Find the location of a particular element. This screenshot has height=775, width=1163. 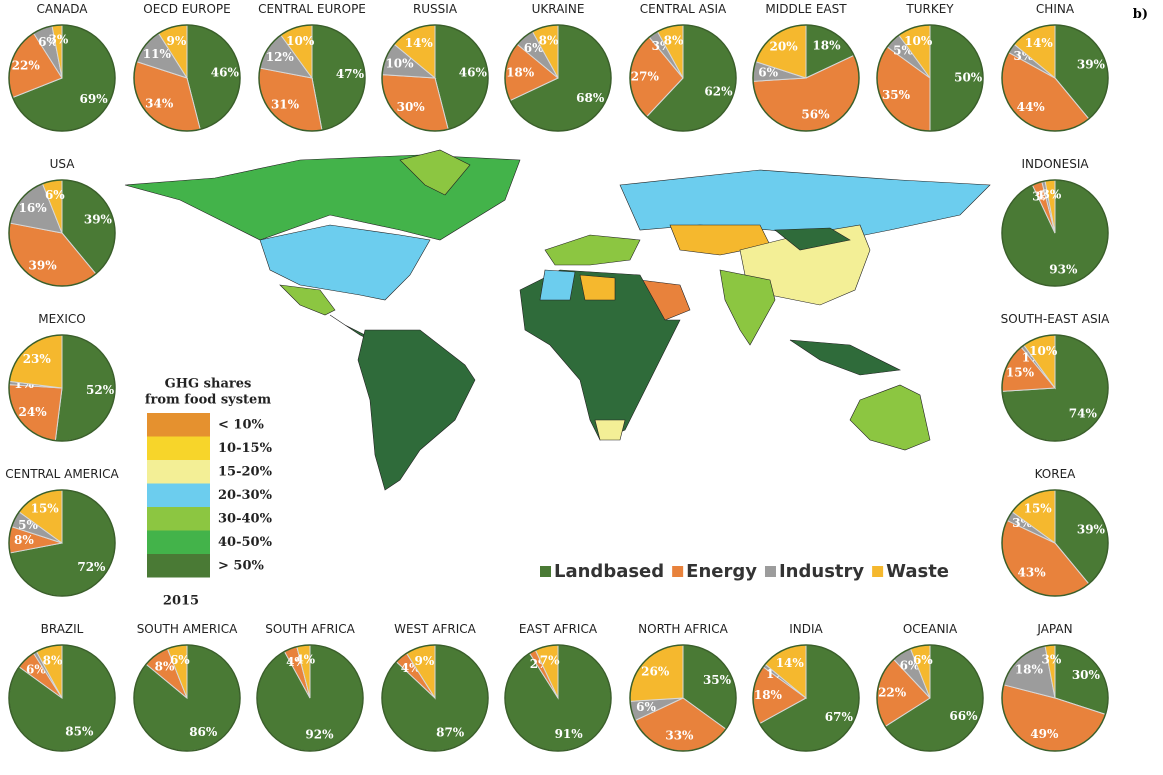

pie-label: 47% is located at coordinates (350, 74).